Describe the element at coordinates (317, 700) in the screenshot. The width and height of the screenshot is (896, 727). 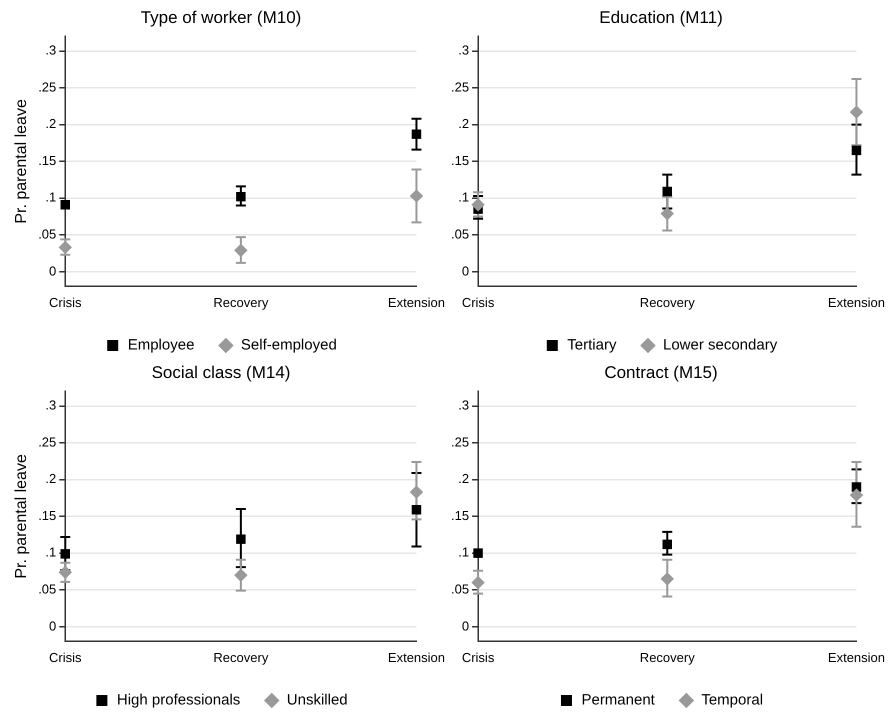
I see `legend-label: Unskilled` at that location.